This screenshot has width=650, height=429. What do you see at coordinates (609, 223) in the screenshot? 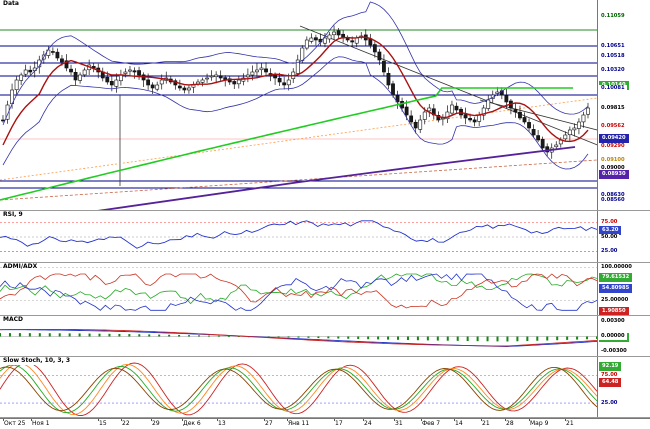
I see `rsi-axis-tag: 75.00` at bounding box center [609, 223].